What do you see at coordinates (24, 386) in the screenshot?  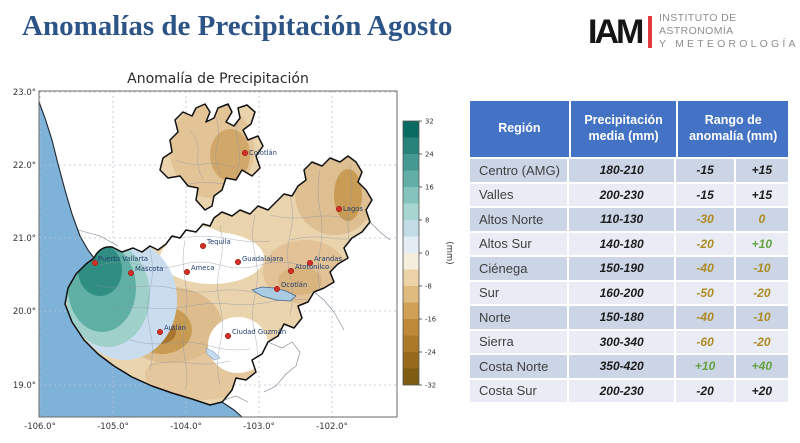 I see `y-tick: 19.0°` at bounding box center [24, 386].